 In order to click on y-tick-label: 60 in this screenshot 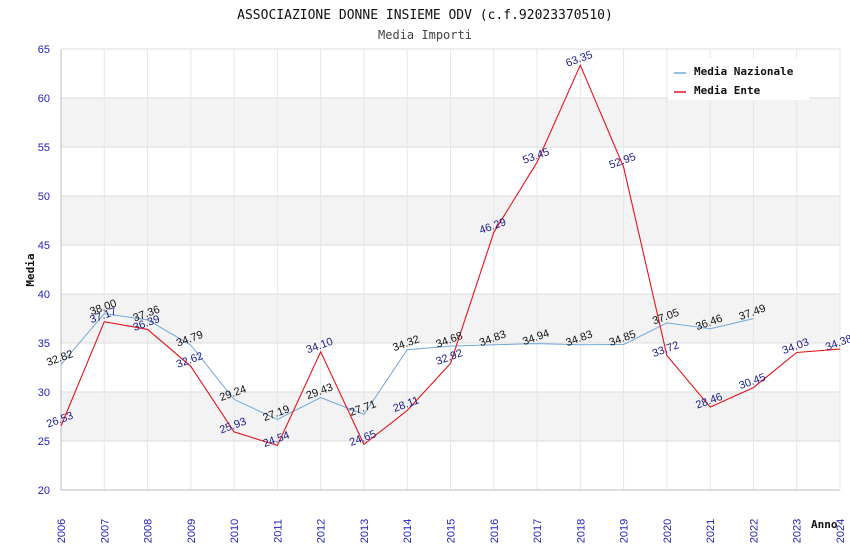, I will do `click(44, 99)`.